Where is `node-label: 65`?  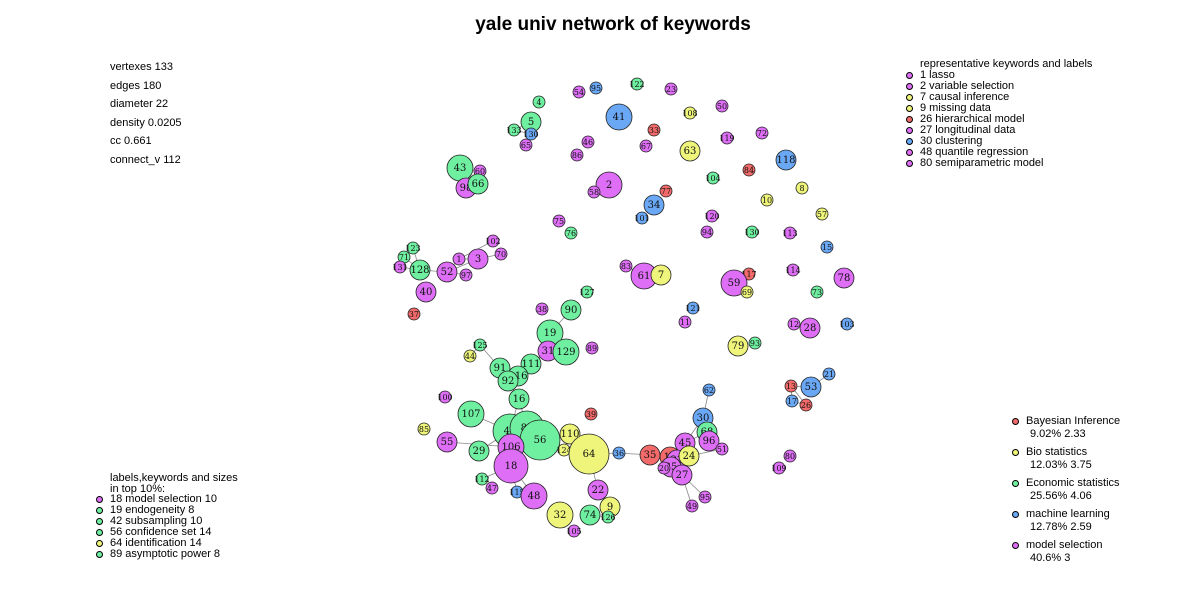
node-label: 65 is located at coordinates (526, 145).